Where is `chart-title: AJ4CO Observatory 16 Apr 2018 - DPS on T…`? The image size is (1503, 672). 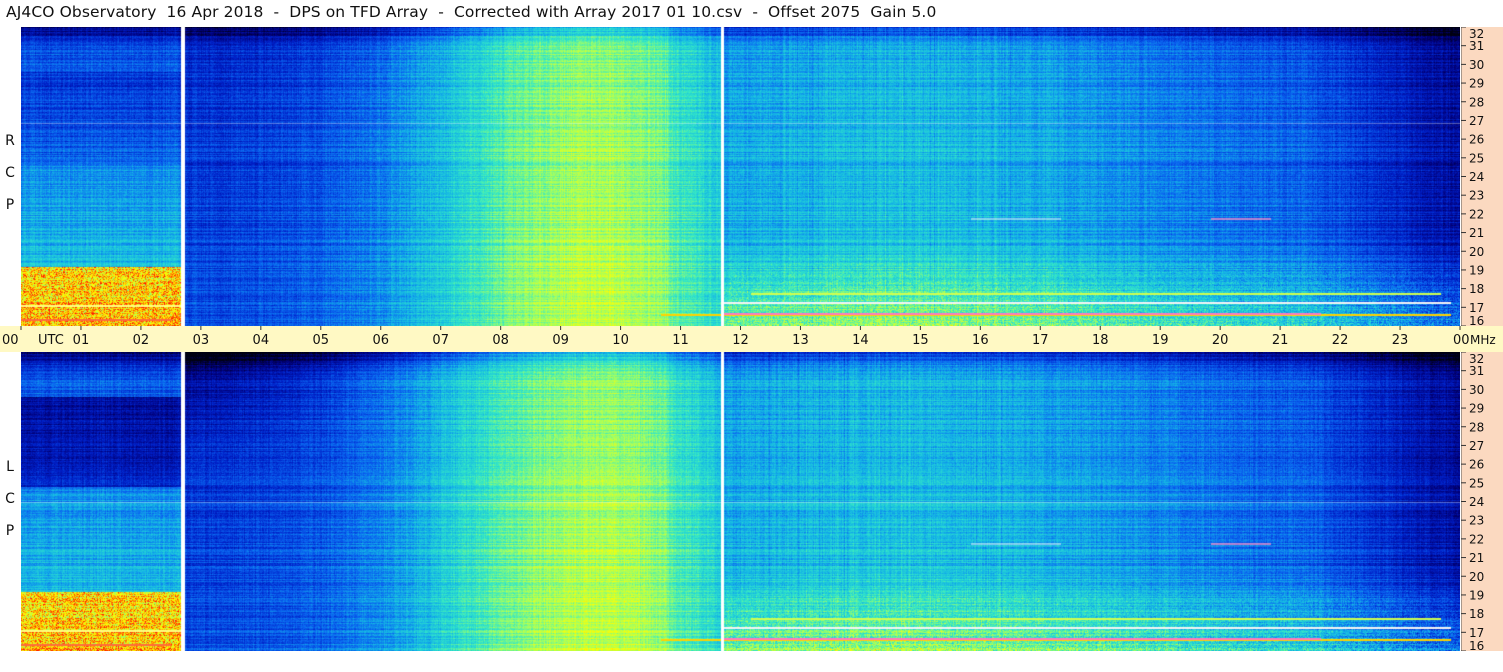
chart-title: AJ4CO Observatory 16 Apr 2018 - DPS on T… is located at coordinates (471, 12).